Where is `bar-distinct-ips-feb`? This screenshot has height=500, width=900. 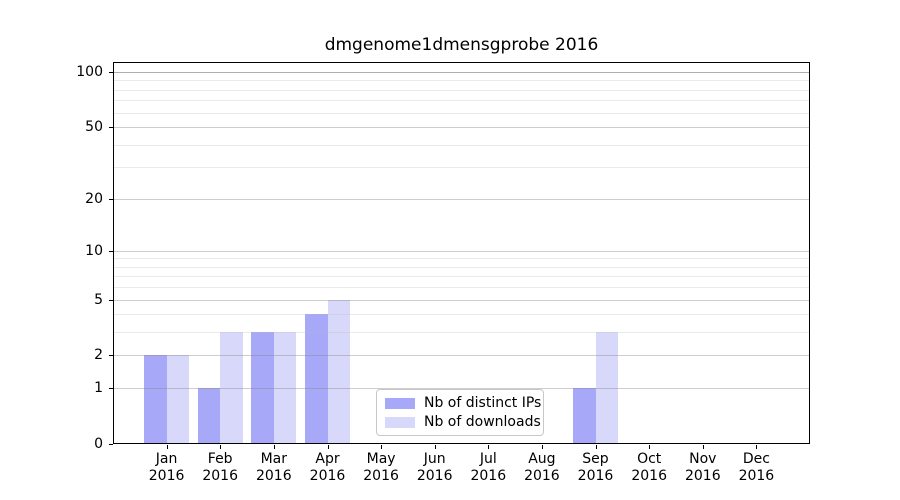
bar-distinct-ips-feb is located at coordinates (209, 416).